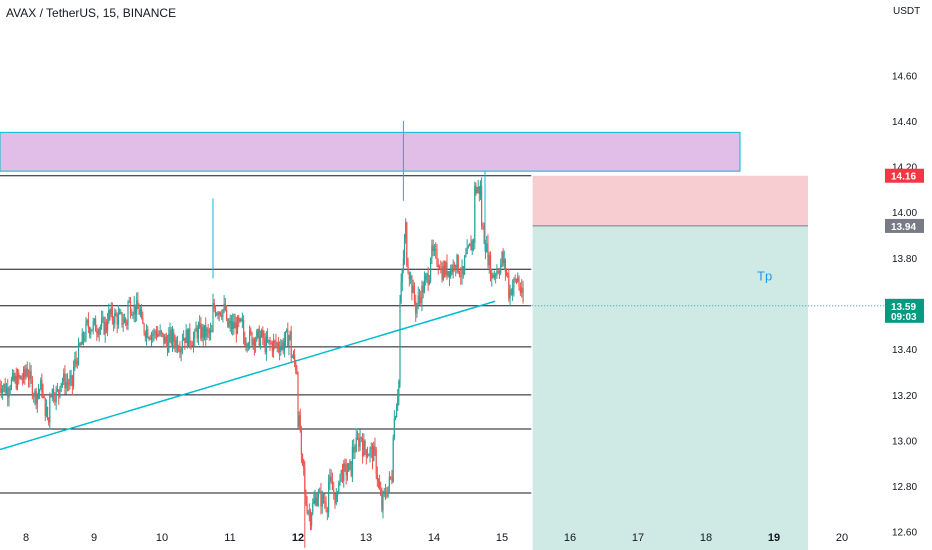 This screenshot has width=932, height=550. I want to click on time-tick-label: 15, so click(502, 538).